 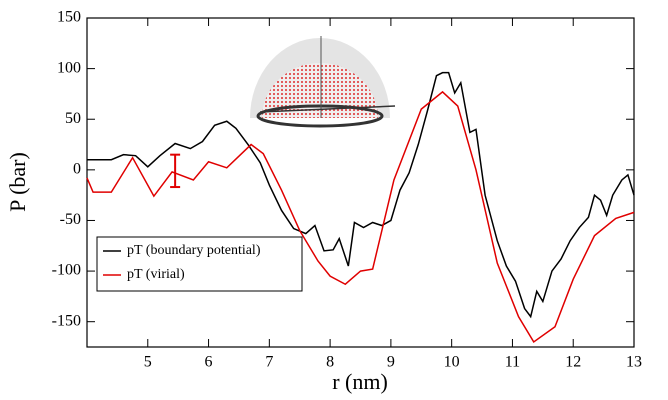 I want to click on x-axis-label: r (nm), so click(x=360, y=381).